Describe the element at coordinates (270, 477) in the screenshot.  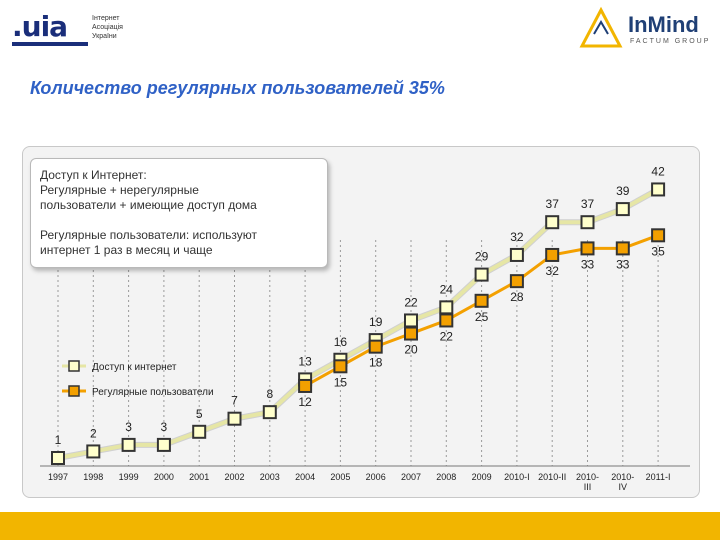
I see `x-tick-label: 2003` at that location.